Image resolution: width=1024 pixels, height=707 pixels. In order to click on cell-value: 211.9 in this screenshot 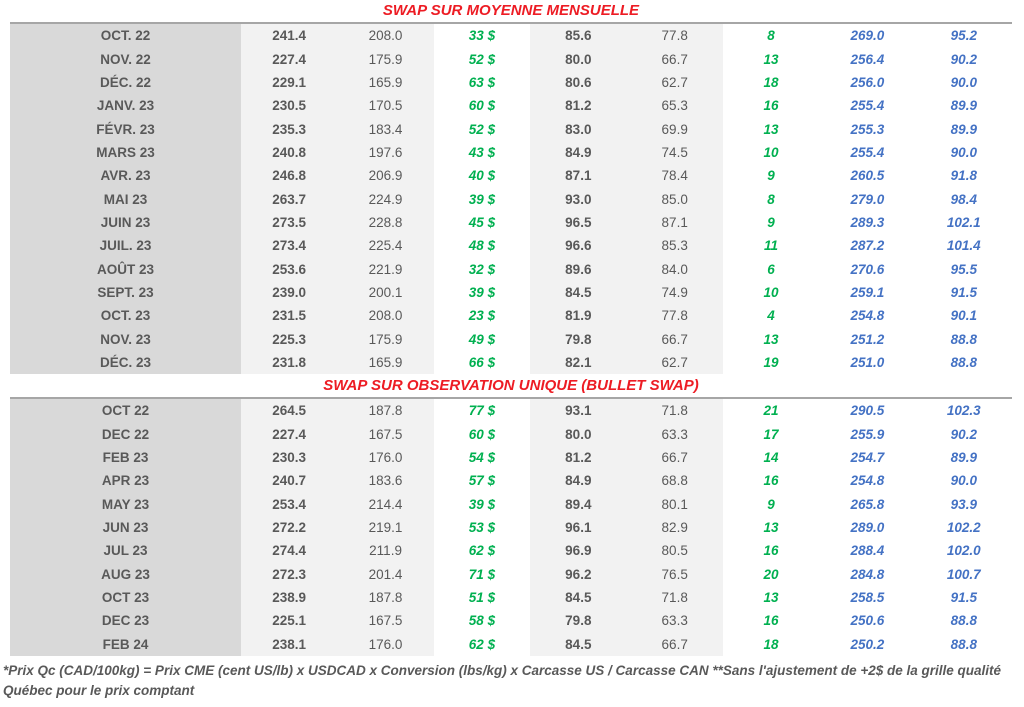, I will do `click(385, 551)`.